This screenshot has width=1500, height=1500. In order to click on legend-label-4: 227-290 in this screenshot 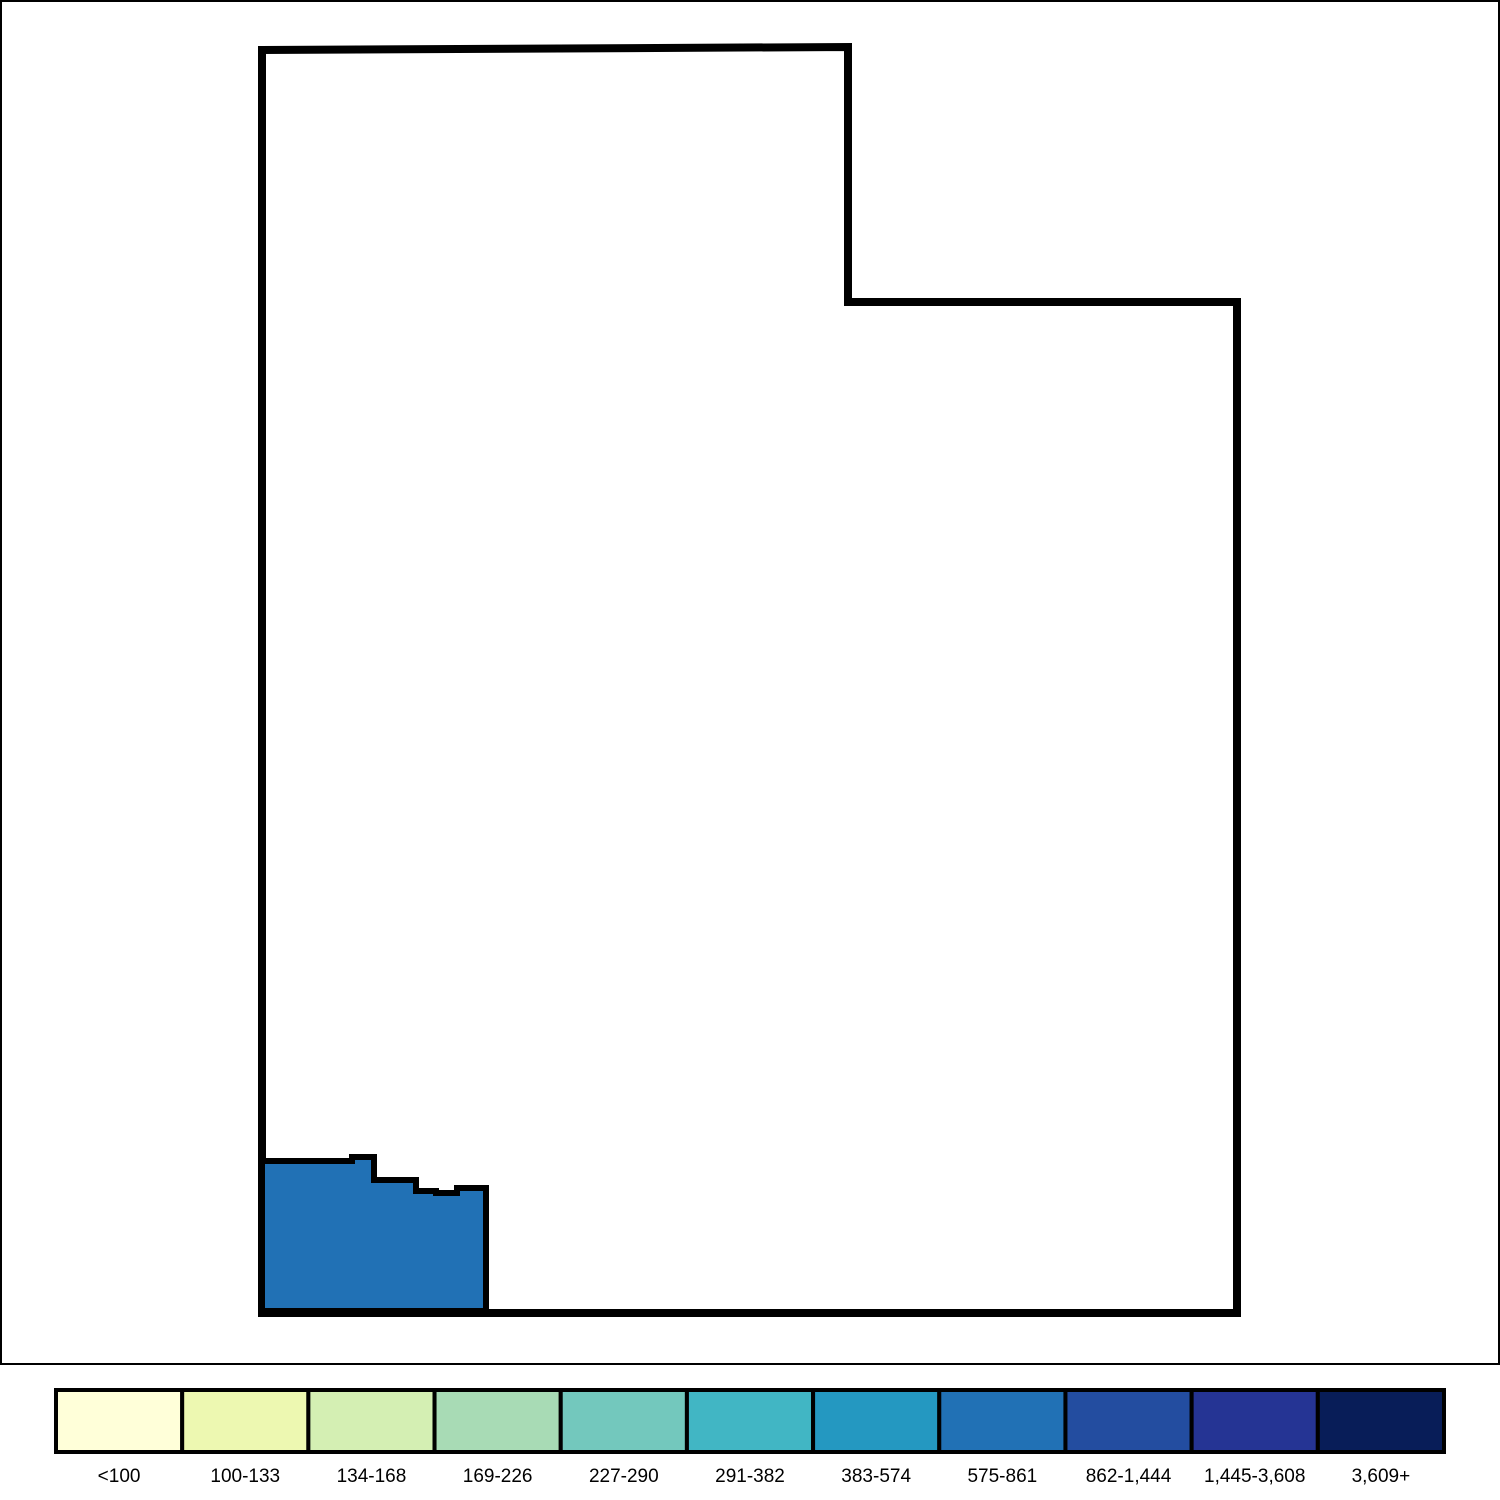, I will do `click(623, 1476)`.